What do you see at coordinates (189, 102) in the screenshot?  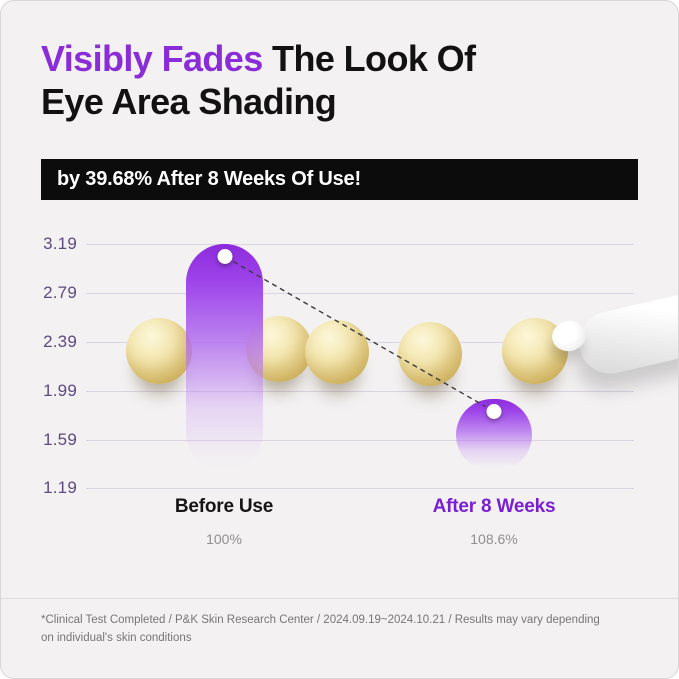 I see `title-line2: Eye Area Shading` at bounding box center [189, 102].